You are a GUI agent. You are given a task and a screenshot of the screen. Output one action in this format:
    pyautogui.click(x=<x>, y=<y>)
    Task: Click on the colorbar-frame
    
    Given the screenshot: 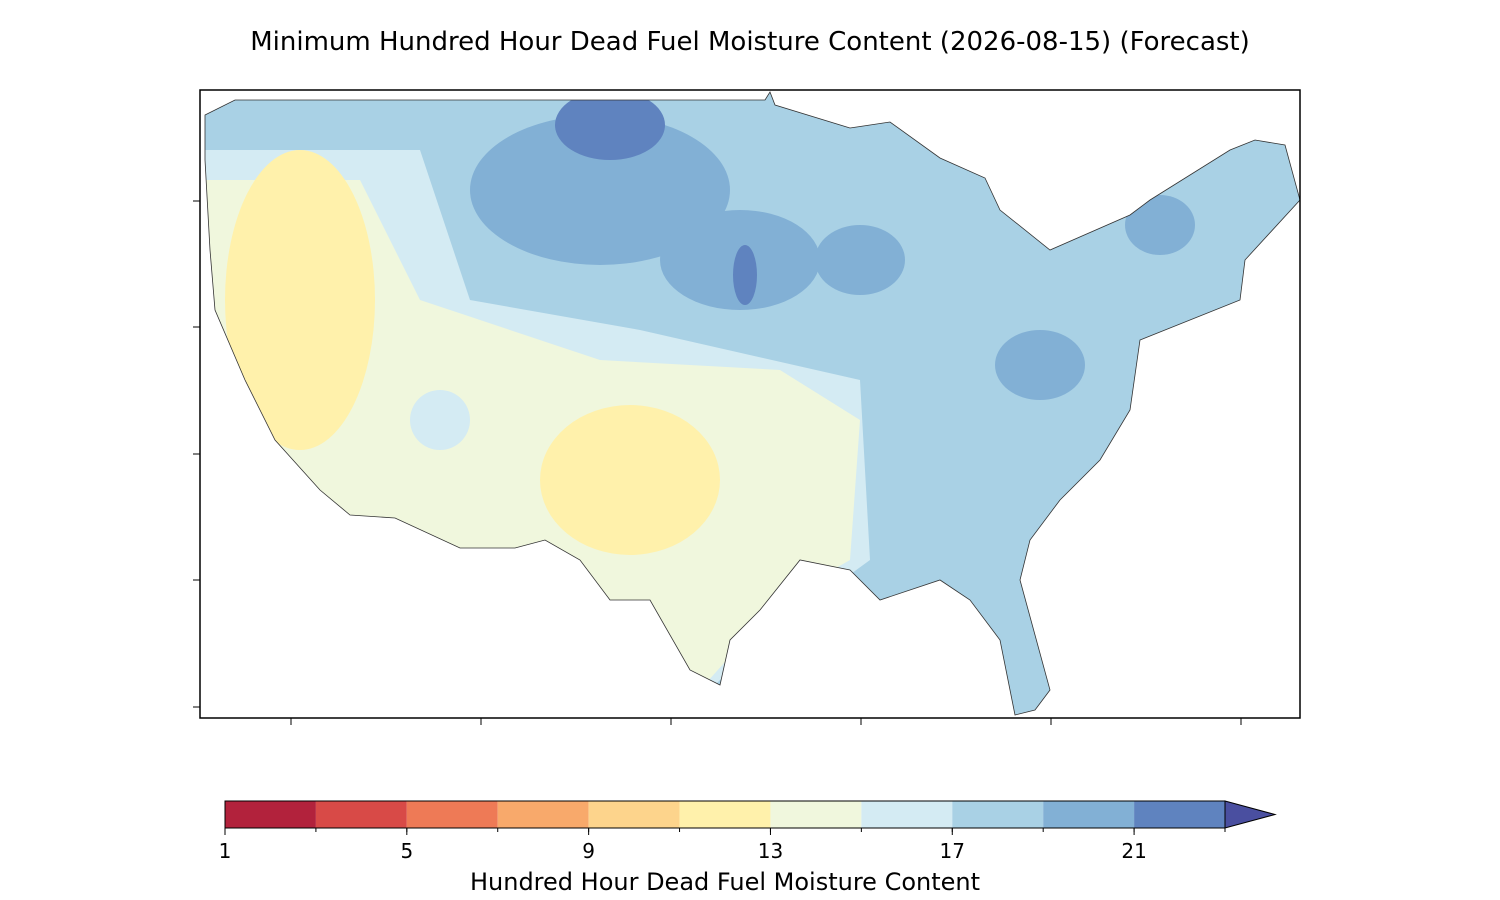 What is the action you would take?
    pyautogui.click(x=725, y=814)
    